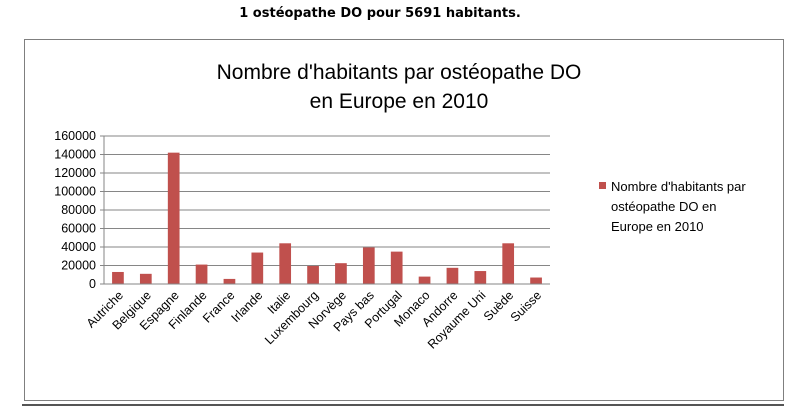 This screenshot has height=416, width=809. Describe the element at coordinates (526, 306) in the screenshot. I see `x-tick-label: Suisse` at that location.